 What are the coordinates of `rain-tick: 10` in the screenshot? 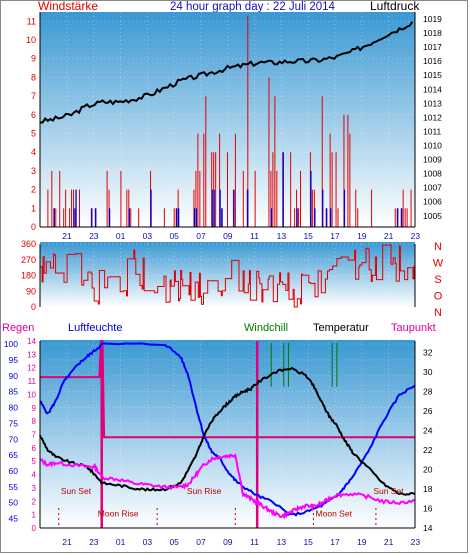 It's located at (31, 394).